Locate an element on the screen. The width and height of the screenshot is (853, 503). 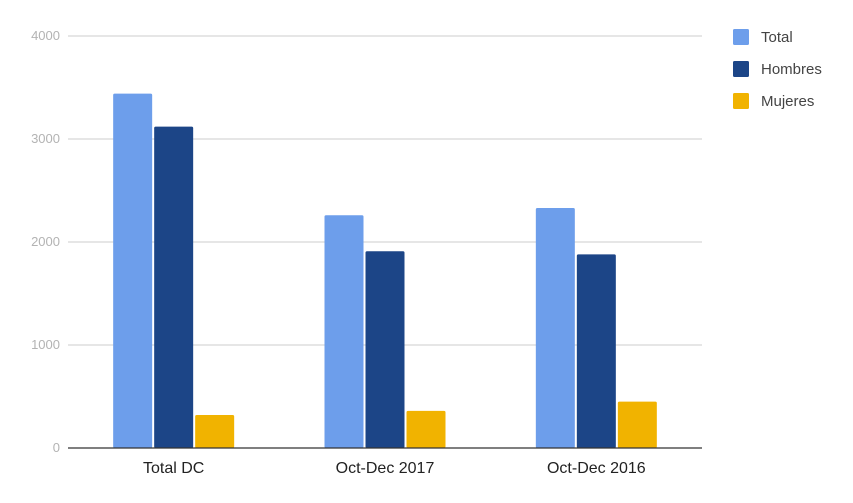
legend-swatch-total is located at coordinates (741, 37).